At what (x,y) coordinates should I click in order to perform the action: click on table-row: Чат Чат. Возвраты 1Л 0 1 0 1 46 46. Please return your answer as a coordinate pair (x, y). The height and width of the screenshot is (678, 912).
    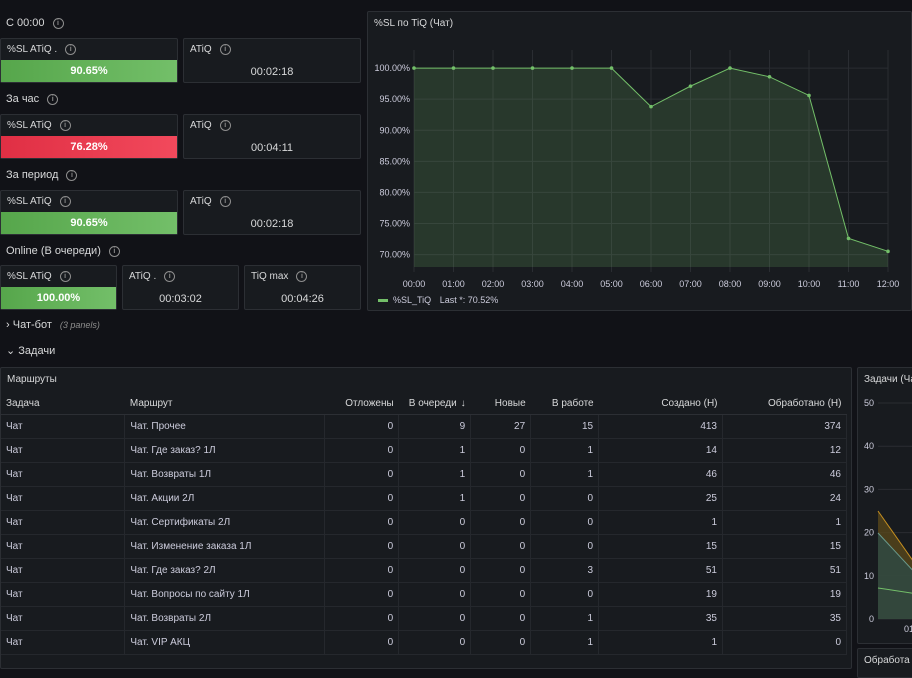
    Looking at the image, I should click on (424, 474).